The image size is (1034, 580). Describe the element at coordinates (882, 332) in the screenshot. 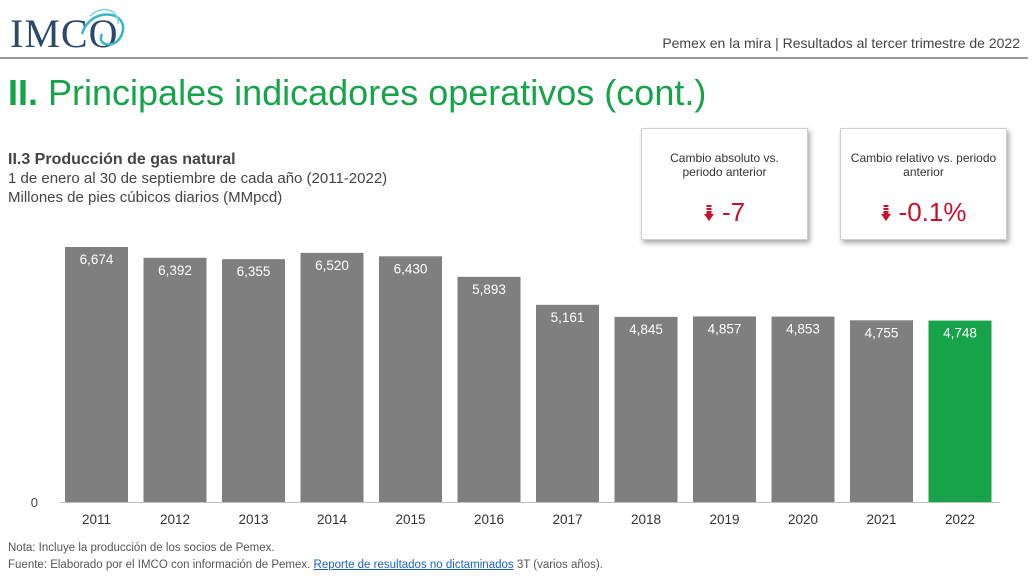

I see `data-label-2021: 4,755` at that location.